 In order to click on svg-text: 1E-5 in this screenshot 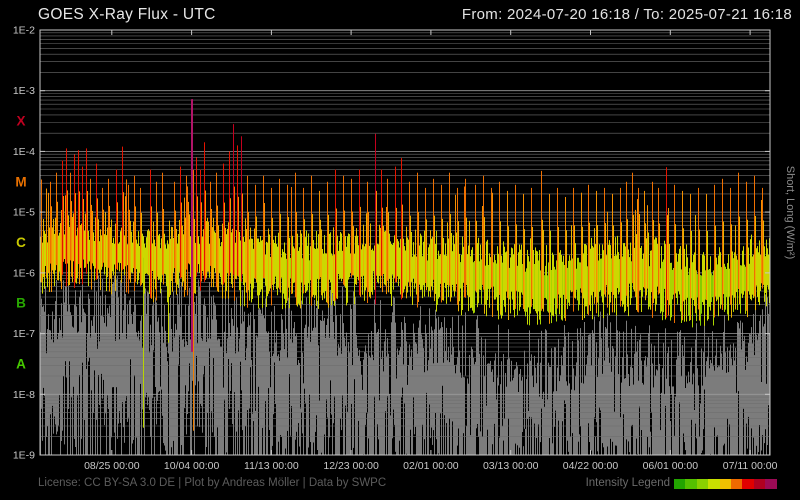, I will do `click(24, 213)`.